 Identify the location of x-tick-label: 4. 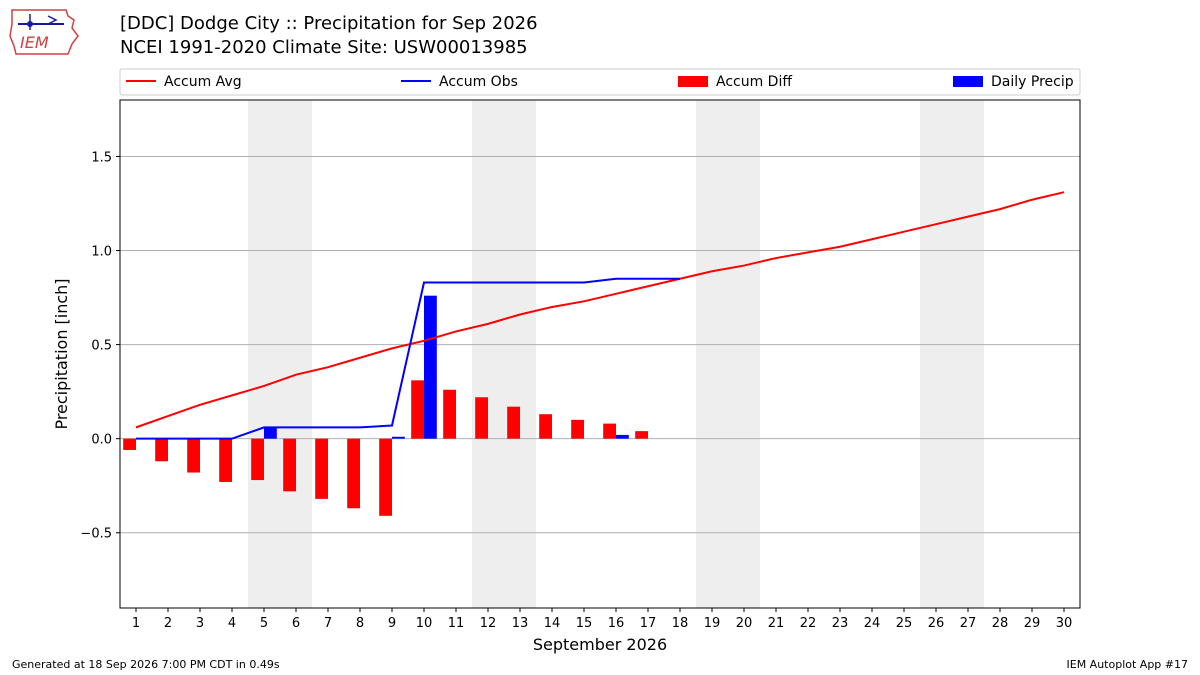
(232, 623).